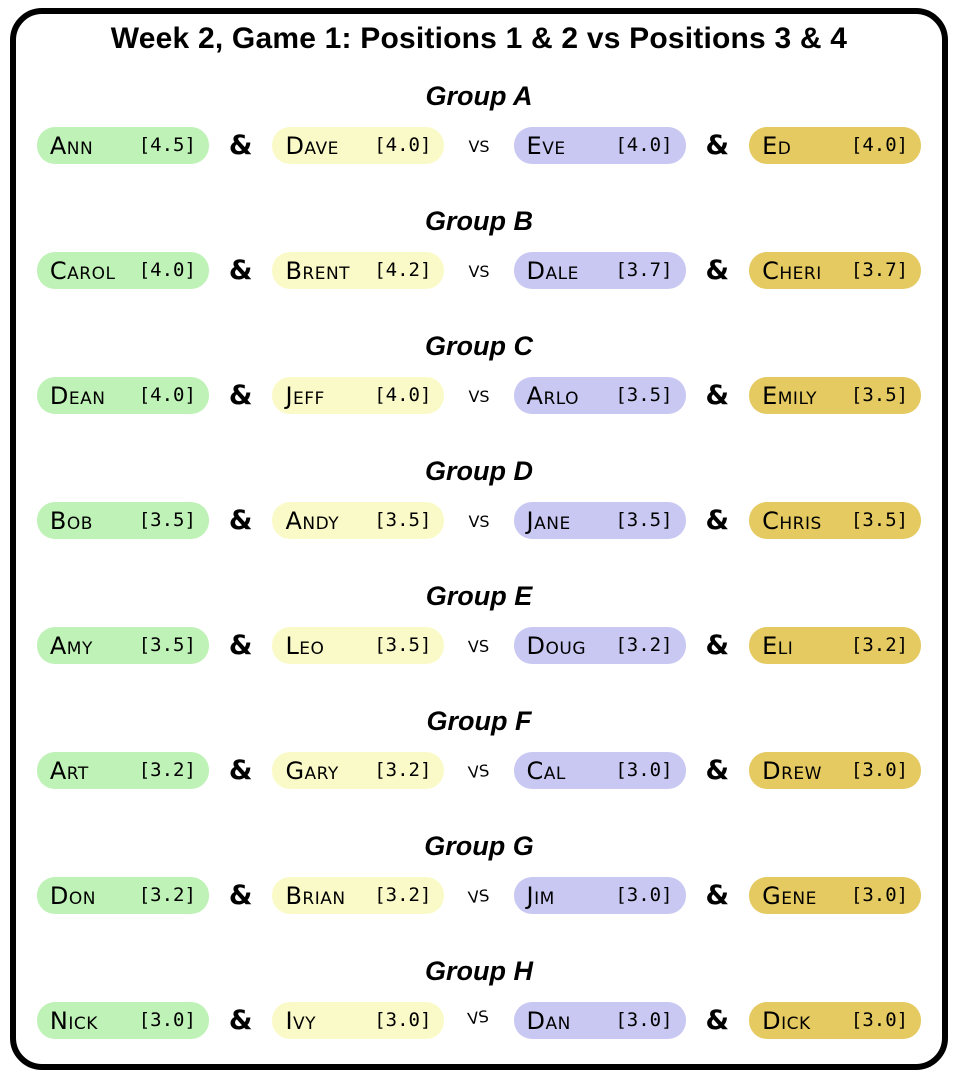 The image size is (958, 1078). What do you see at coordinates (73, 1020) in the screenshot?
I see `player-name: Nick` at bounding box center [73, 1020].